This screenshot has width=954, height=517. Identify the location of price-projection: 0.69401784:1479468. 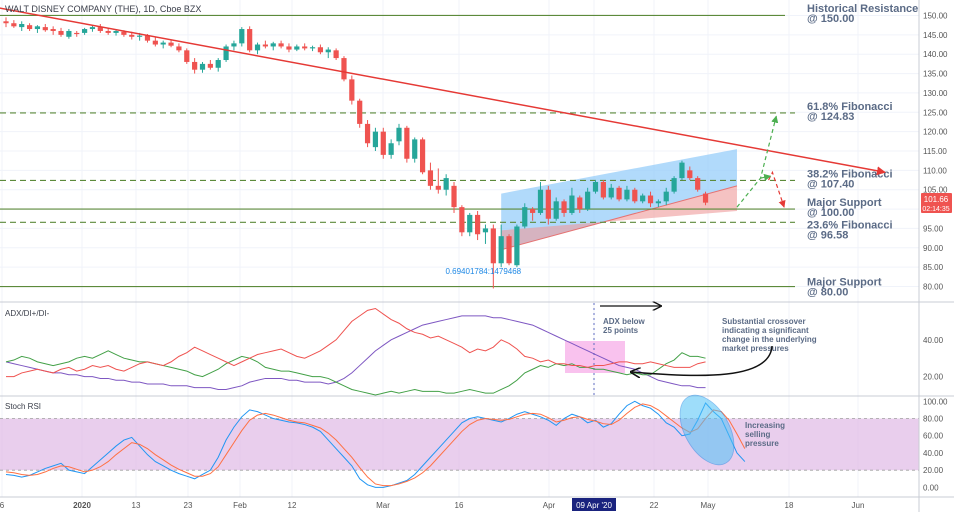
(615, 195).